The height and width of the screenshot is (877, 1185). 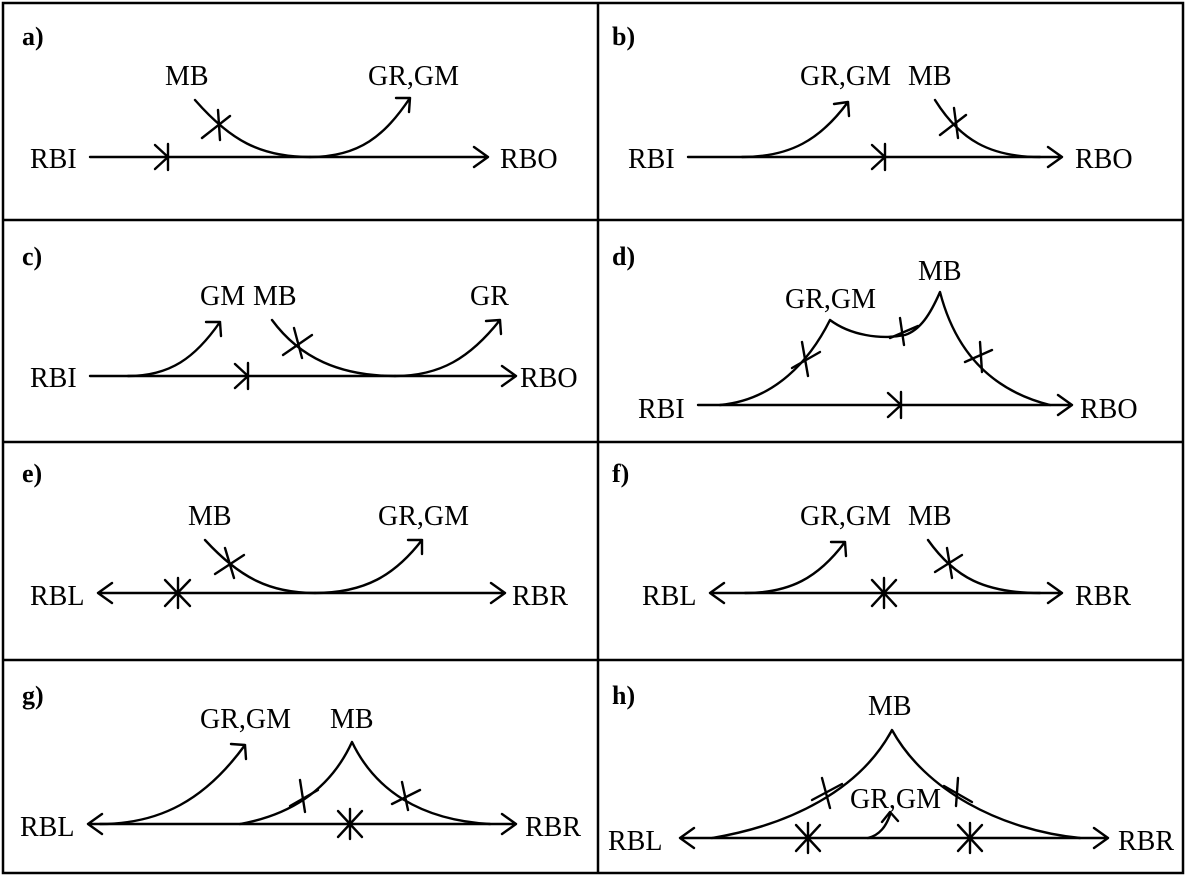 I want to click on gm-label: GM, so click(x=222, y=296).